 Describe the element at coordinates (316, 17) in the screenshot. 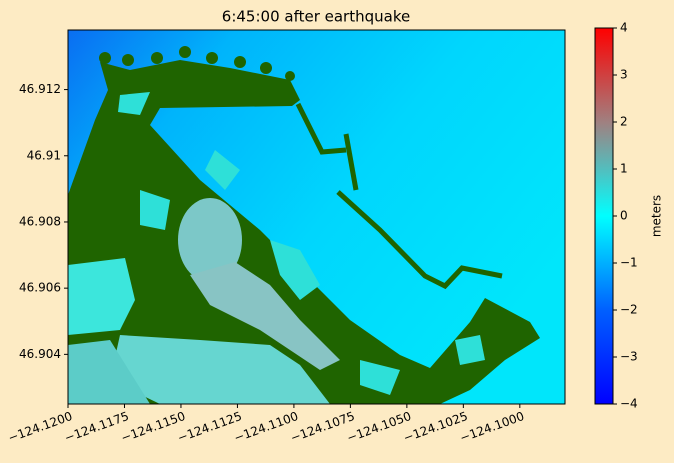

I see `chart-title: 6:45:00 after earthquake` at that location.